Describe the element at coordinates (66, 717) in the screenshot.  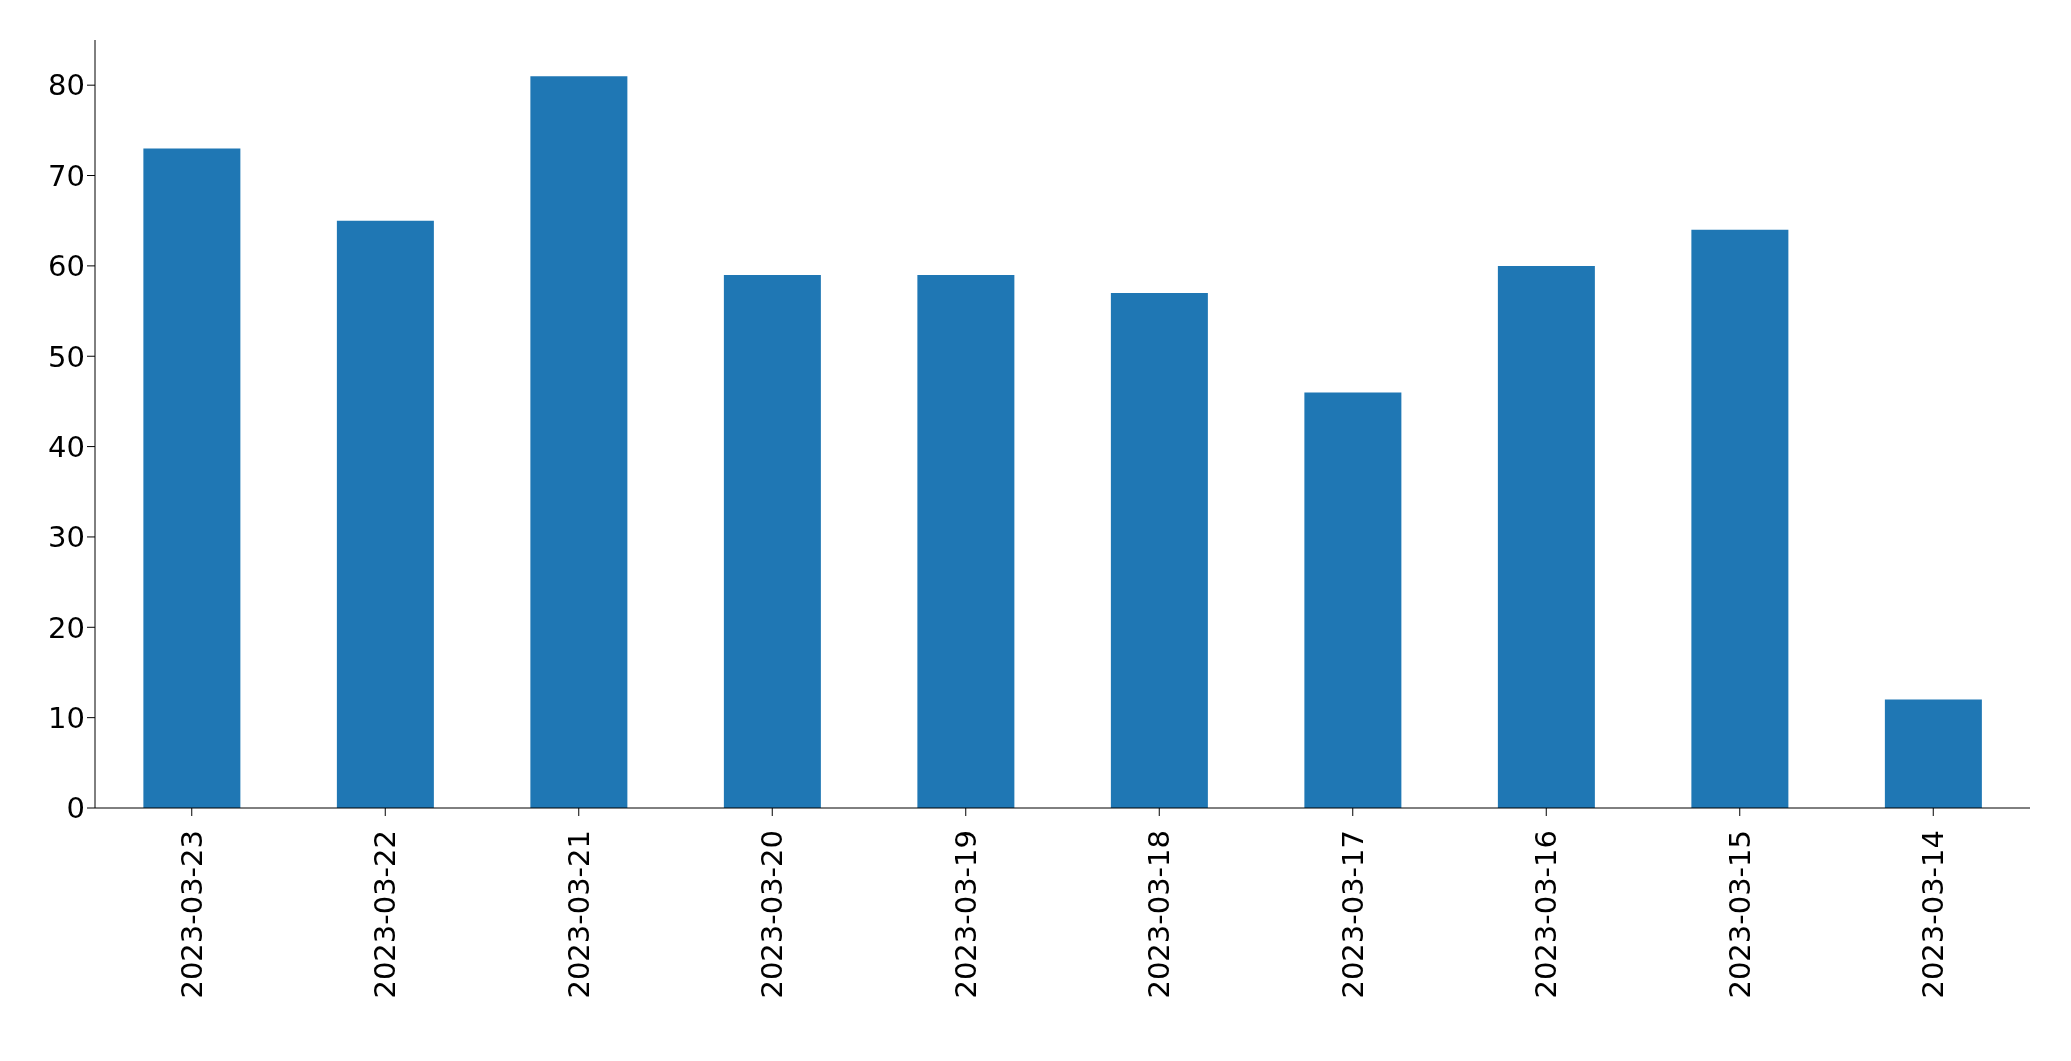
I see `y-tick-label: 10` at that location.